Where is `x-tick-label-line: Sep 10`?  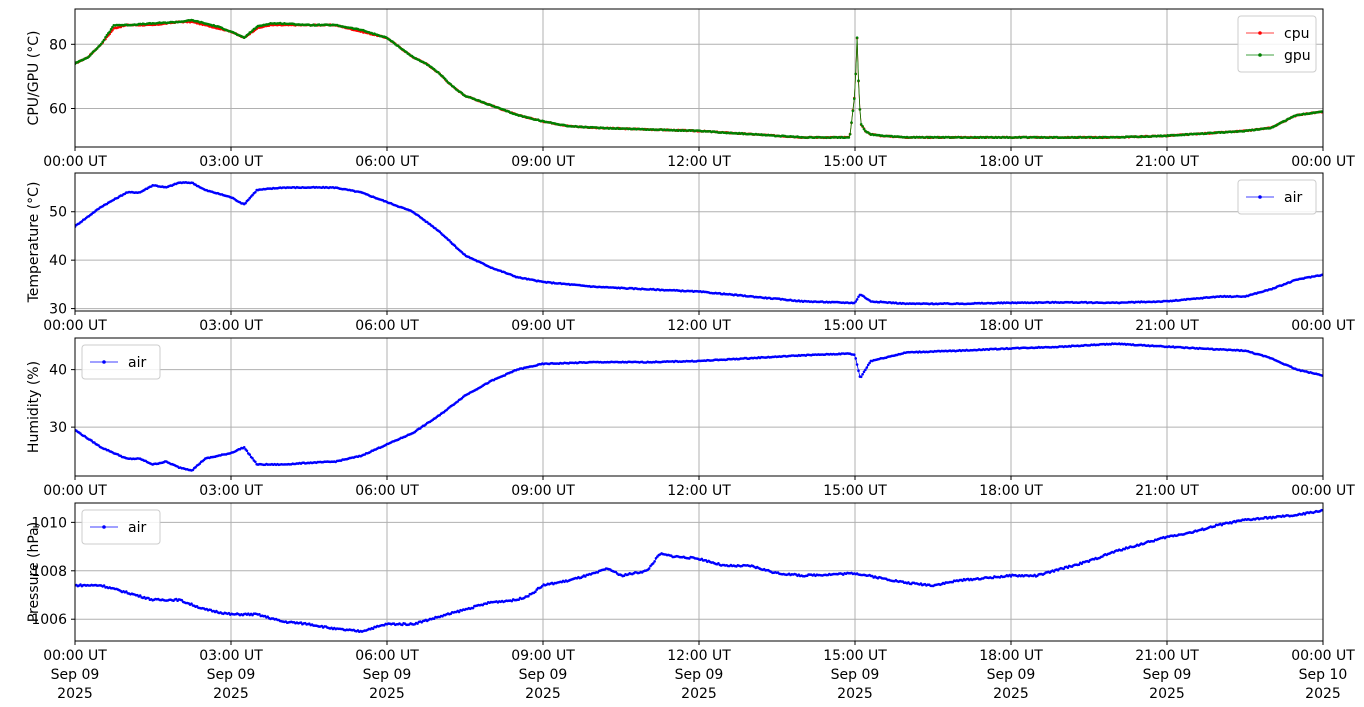
x-tick-label-line: Sep 10 is located at coordinates (1323, 675).